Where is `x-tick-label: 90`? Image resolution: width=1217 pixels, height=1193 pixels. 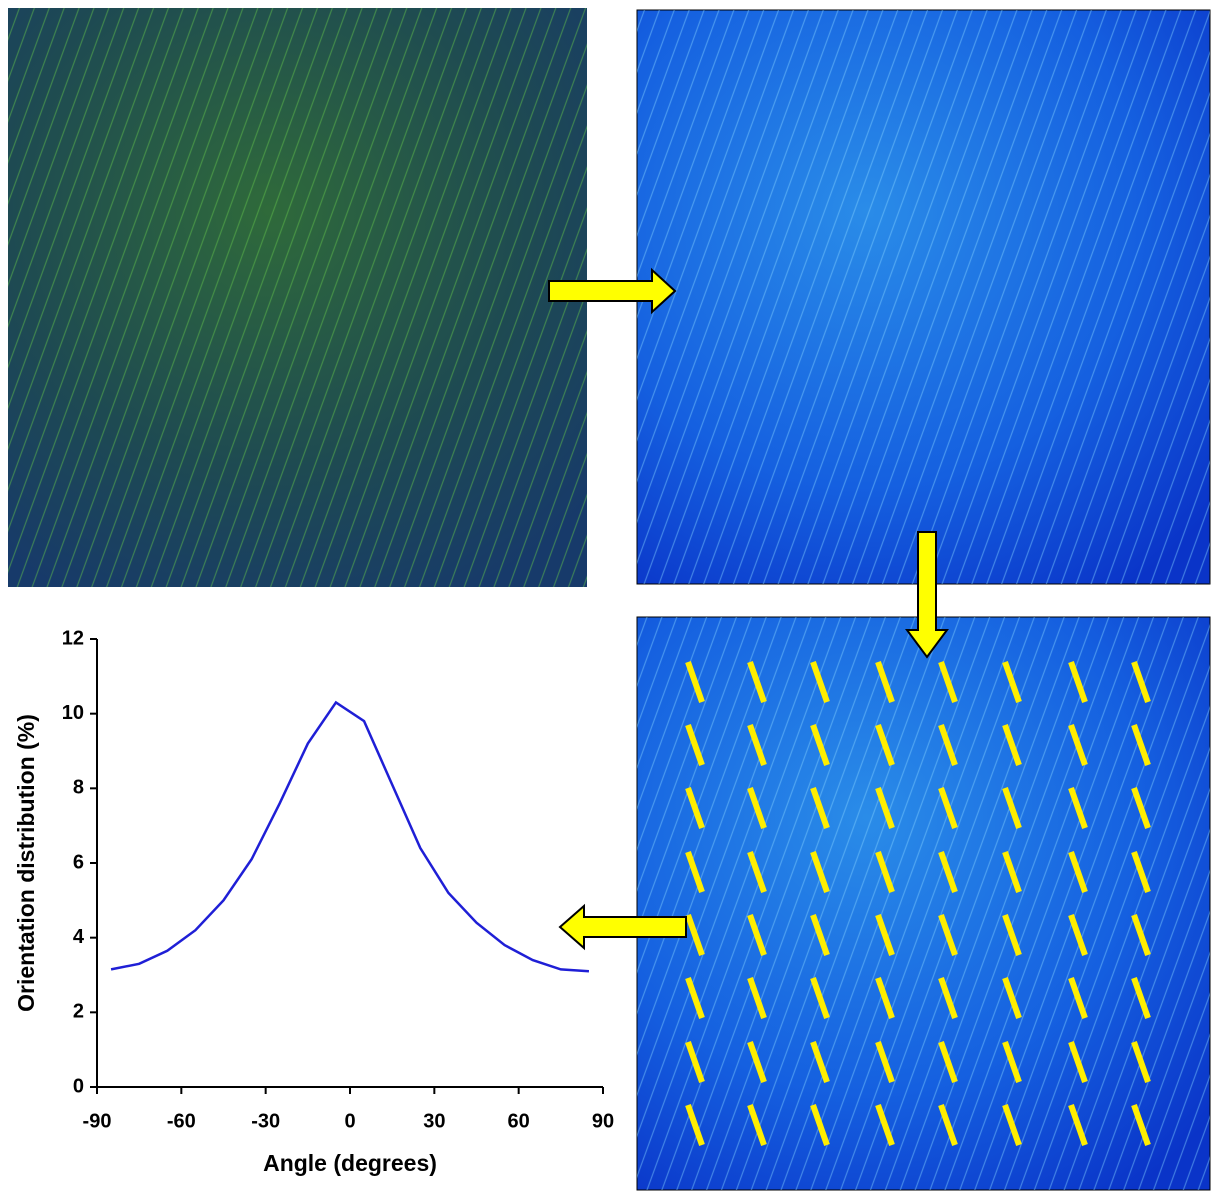
x-tick-label: 90 is located at coordinates (603, 1121).